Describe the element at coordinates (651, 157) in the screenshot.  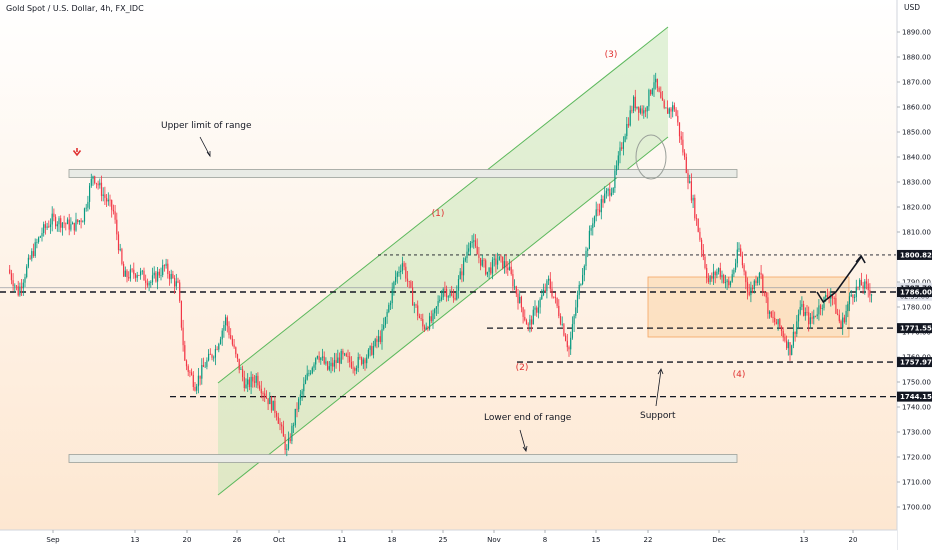
I see `breakout-circle` at that location.